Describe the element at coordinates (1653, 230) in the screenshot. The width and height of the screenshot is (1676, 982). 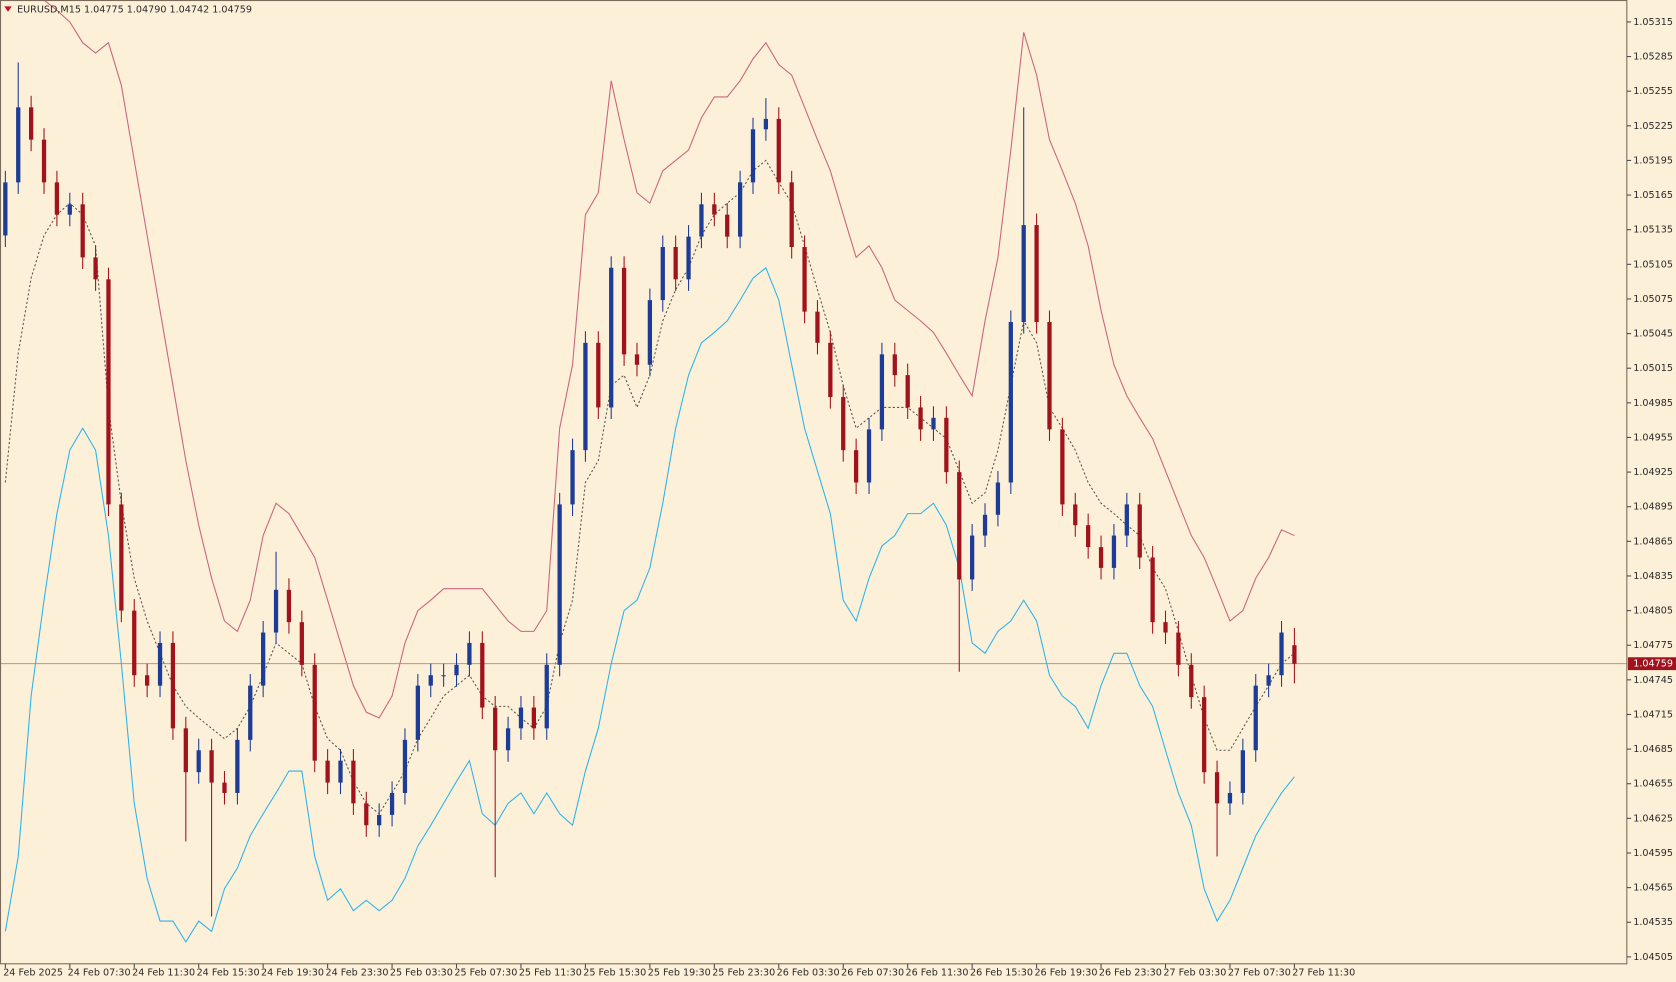
I see `y-tick-label: 1.05135` at that location.